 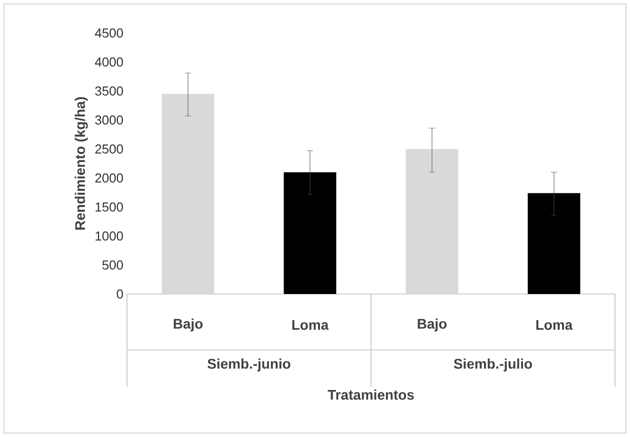 What do you see at coordinates (109, 207) in the screenshot?
I see `y-tick-label: 1500` at bounding box center [109, 207].